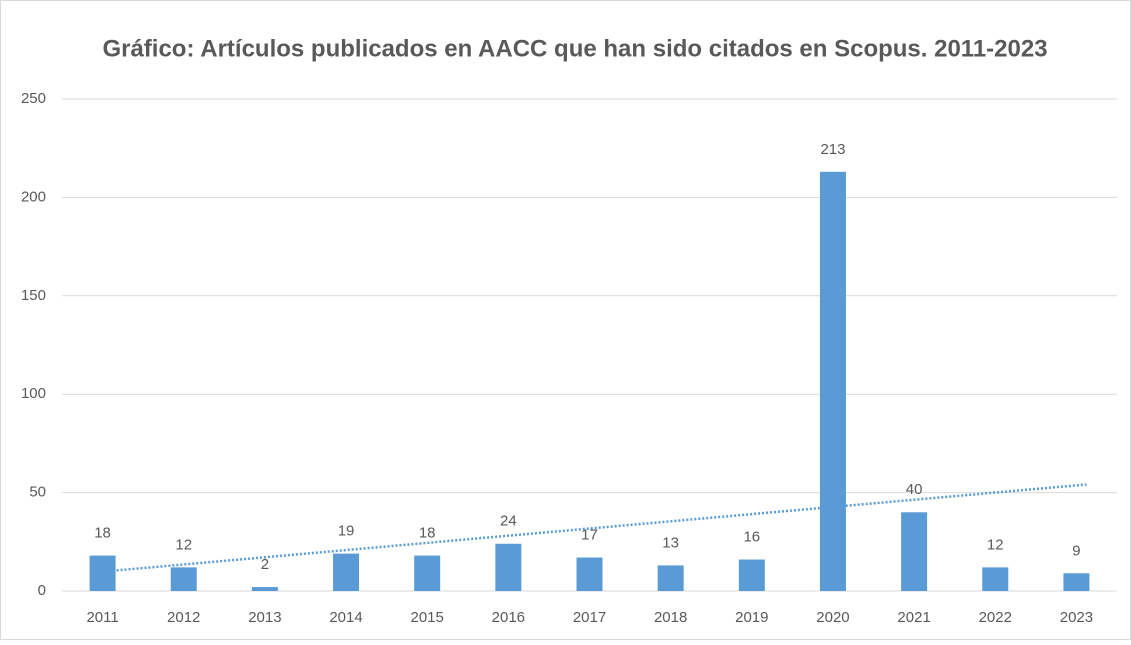 Image resolution: width=1131 pixels, height=645 pixels. I want to click on x-tick-label: 2016, so click(508, 617).